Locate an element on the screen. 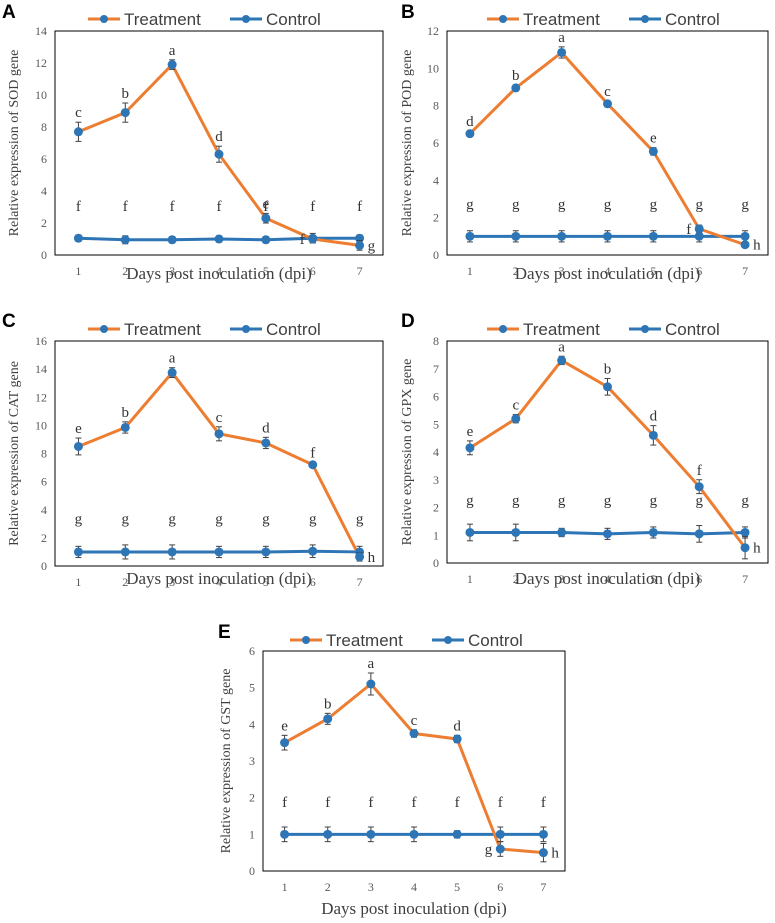  panel-label: D is located at coordinates (408, 321).